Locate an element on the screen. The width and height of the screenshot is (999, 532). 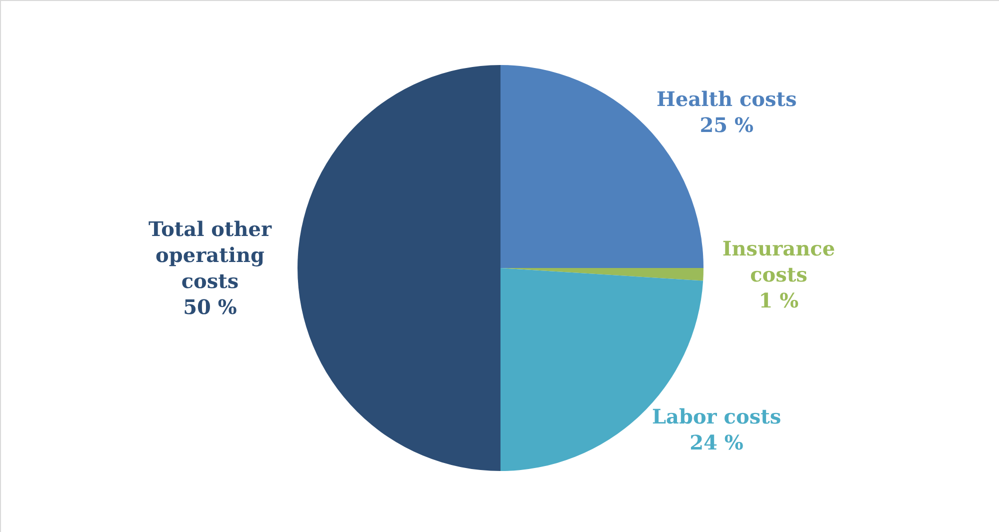
data-label: 24 % is located at coordinates (717, 442).